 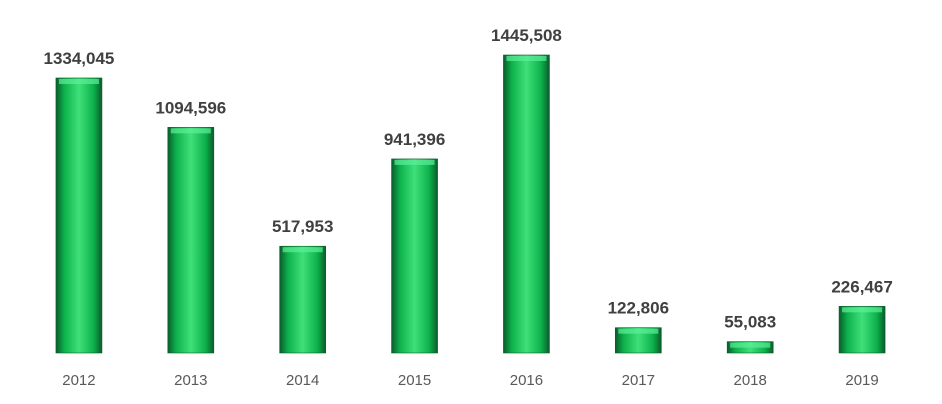 I want to click on x-tick-label: 2012, so click(x=78, y=380).